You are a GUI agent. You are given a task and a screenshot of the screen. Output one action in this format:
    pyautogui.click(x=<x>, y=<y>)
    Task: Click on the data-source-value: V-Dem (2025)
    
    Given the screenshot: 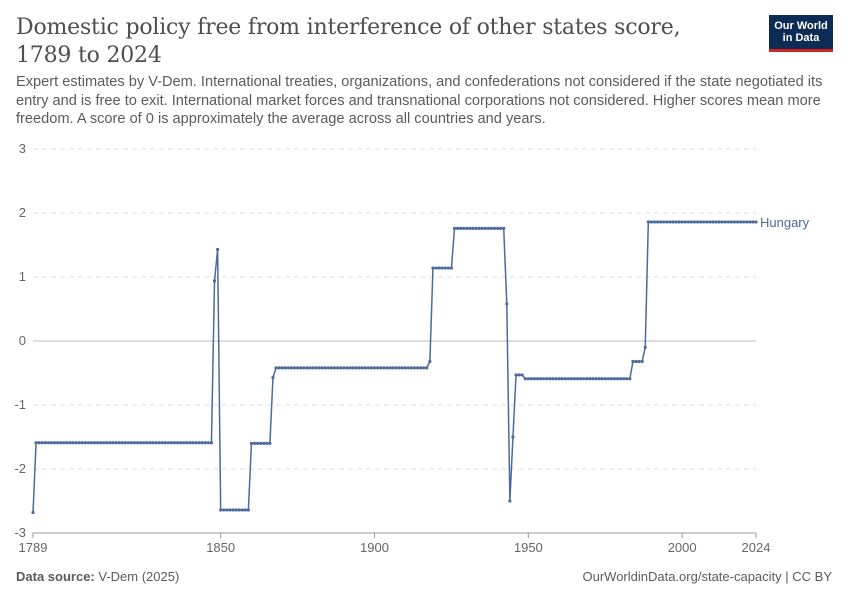 What is the action you would take?
    pyautogui.click(x=139, y=576)
    